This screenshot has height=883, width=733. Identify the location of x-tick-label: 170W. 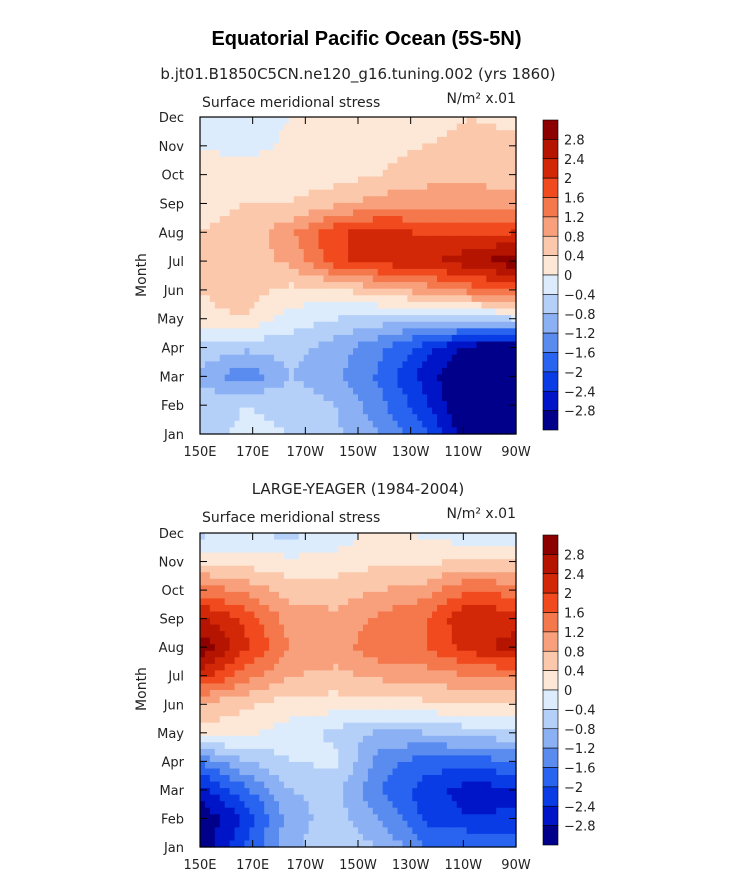
(305, 452).